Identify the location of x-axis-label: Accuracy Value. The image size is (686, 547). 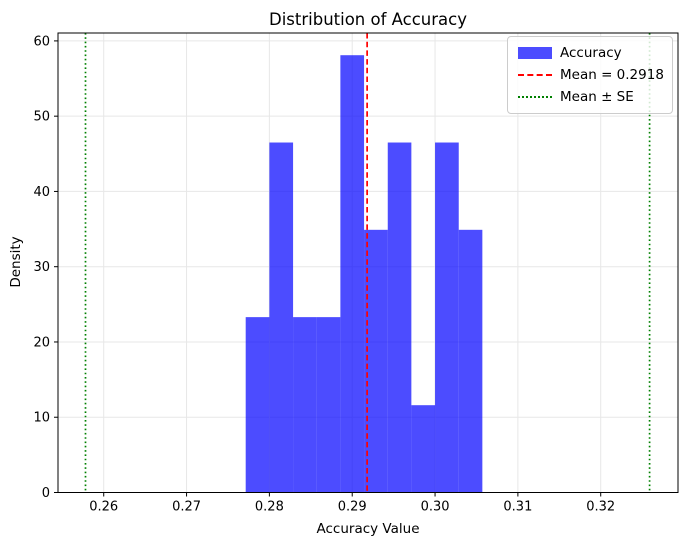
(368, 529).